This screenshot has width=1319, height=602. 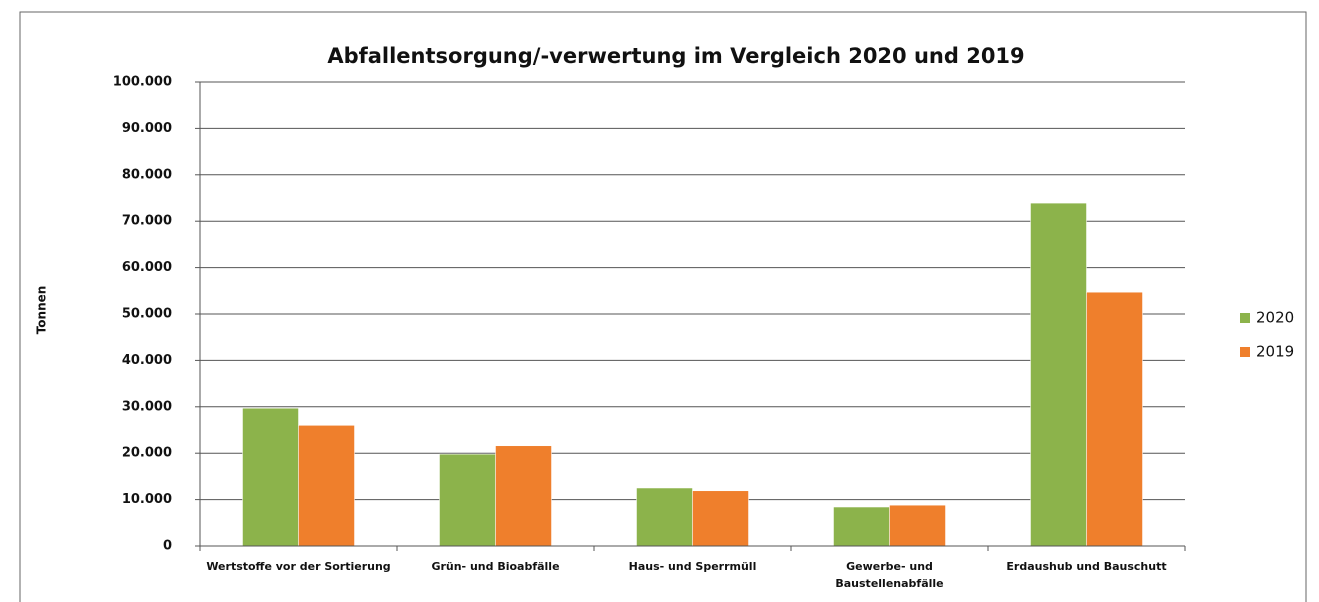 What do you see at coordinates (147, 221) in the screenshot?
I see `y-tick-label: 70.000` at bounding box center [147, 221].